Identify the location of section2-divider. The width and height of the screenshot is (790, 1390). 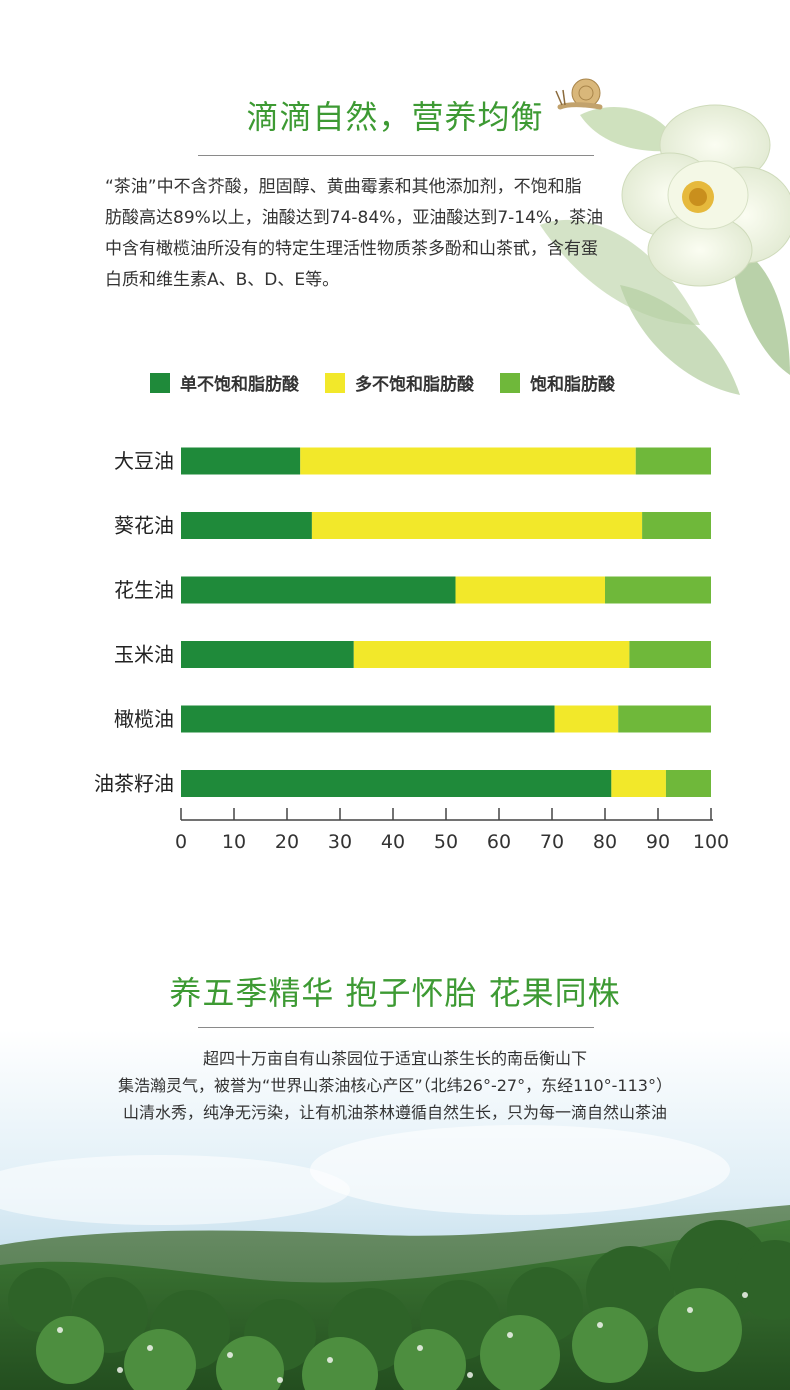
(396, 1027).